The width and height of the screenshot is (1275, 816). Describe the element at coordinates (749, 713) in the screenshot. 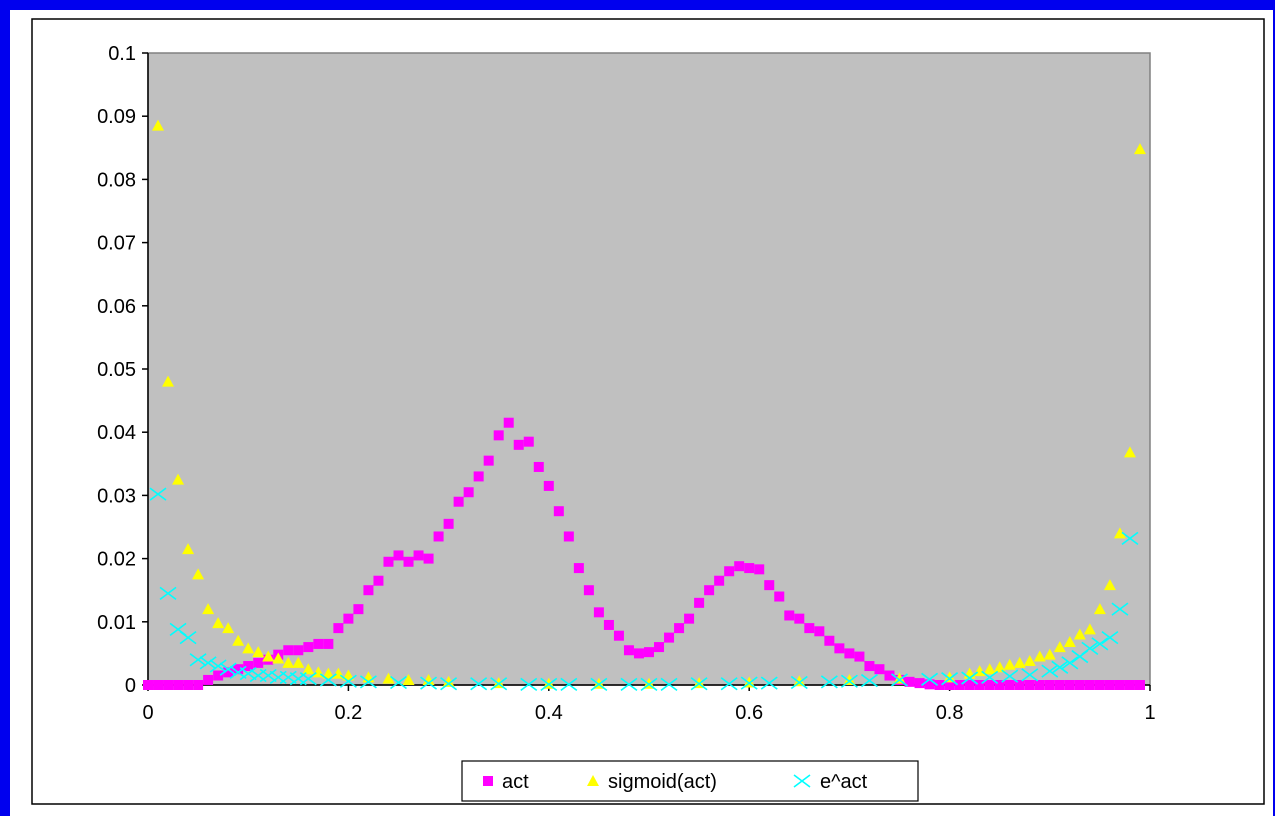

I see `x-tick-label: 0.6` at that location.